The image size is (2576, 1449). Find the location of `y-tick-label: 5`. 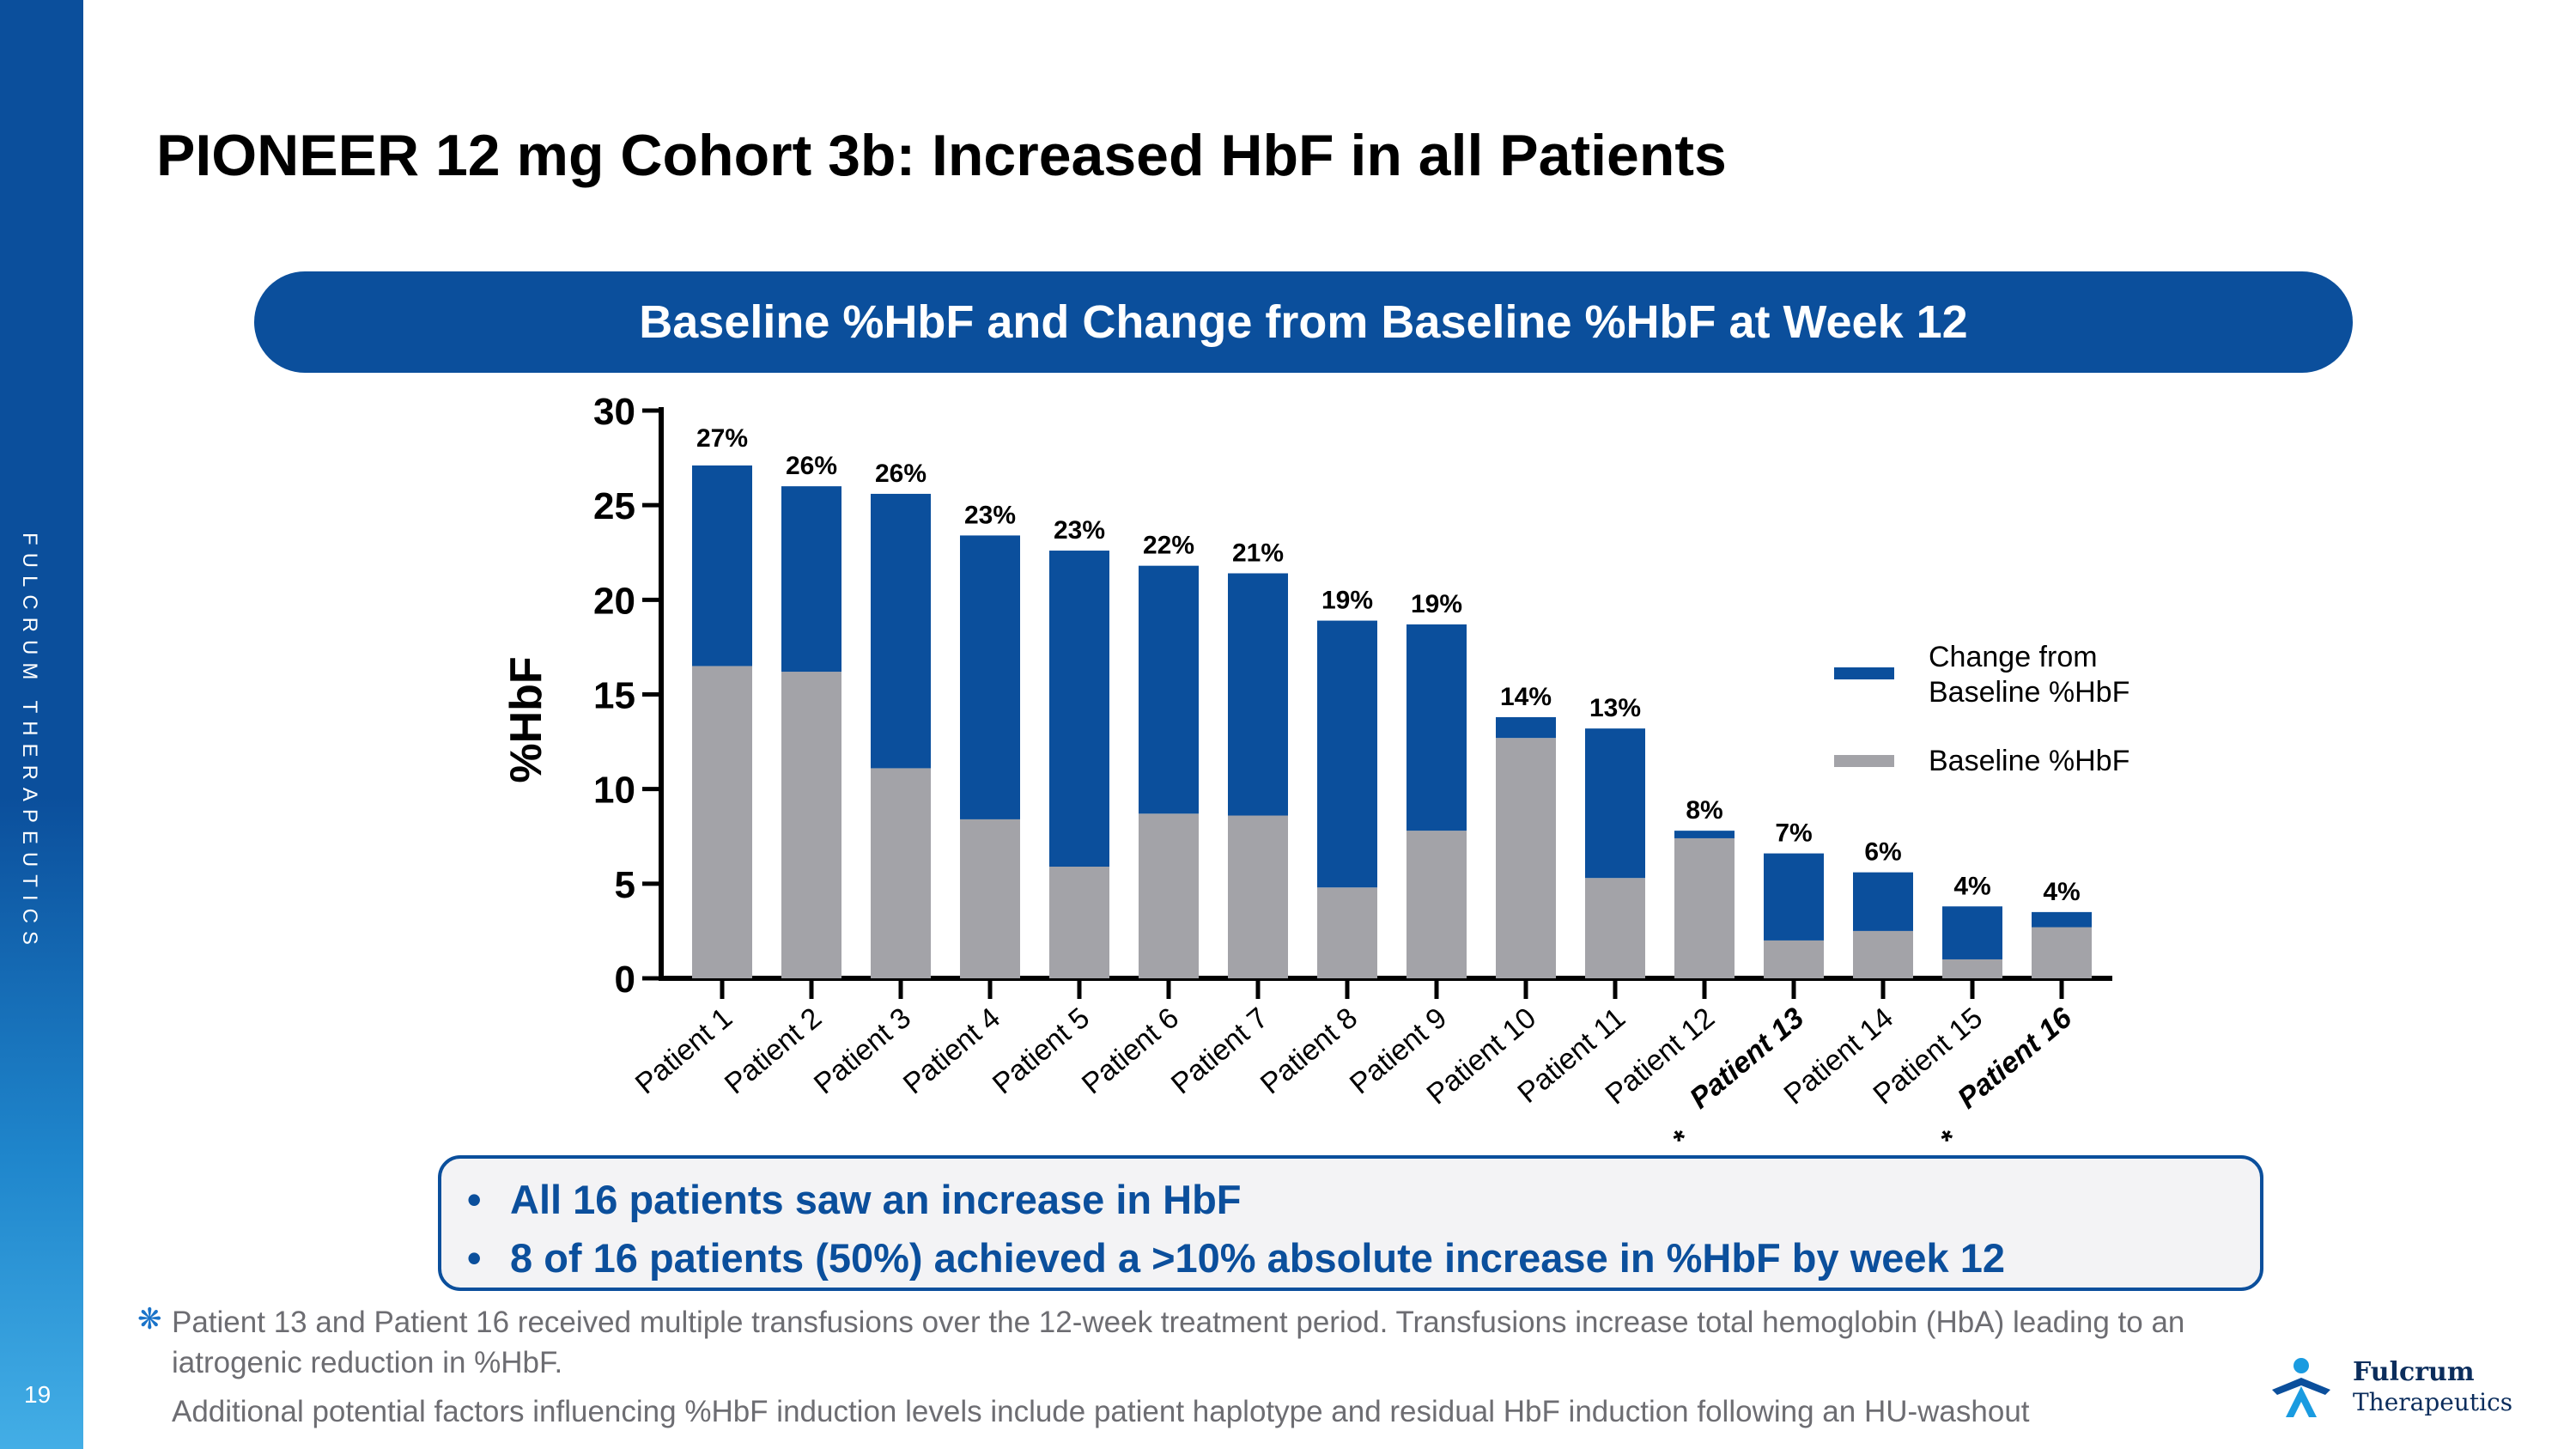

y-tick-label: 5 is located at coordinates (625, 885).